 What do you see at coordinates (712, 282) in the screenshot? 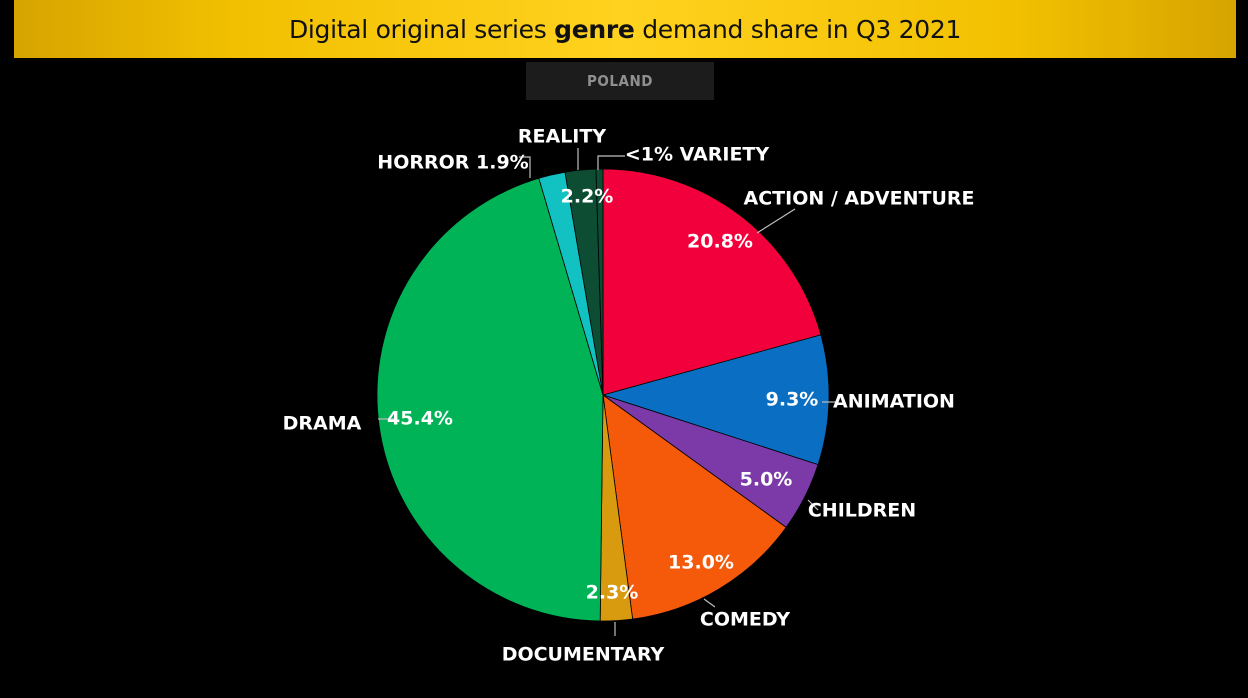
I see `pie-slice-action-adventure` at bounding box center [712, 282].